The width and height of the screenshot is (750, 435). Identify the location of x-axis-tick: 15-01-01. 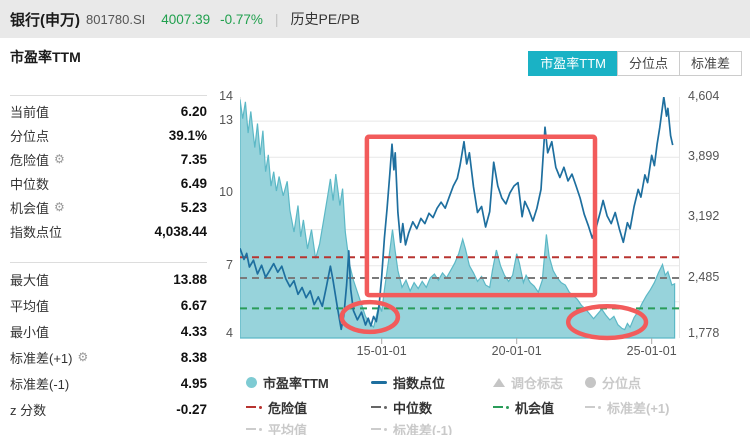
(381, 351).